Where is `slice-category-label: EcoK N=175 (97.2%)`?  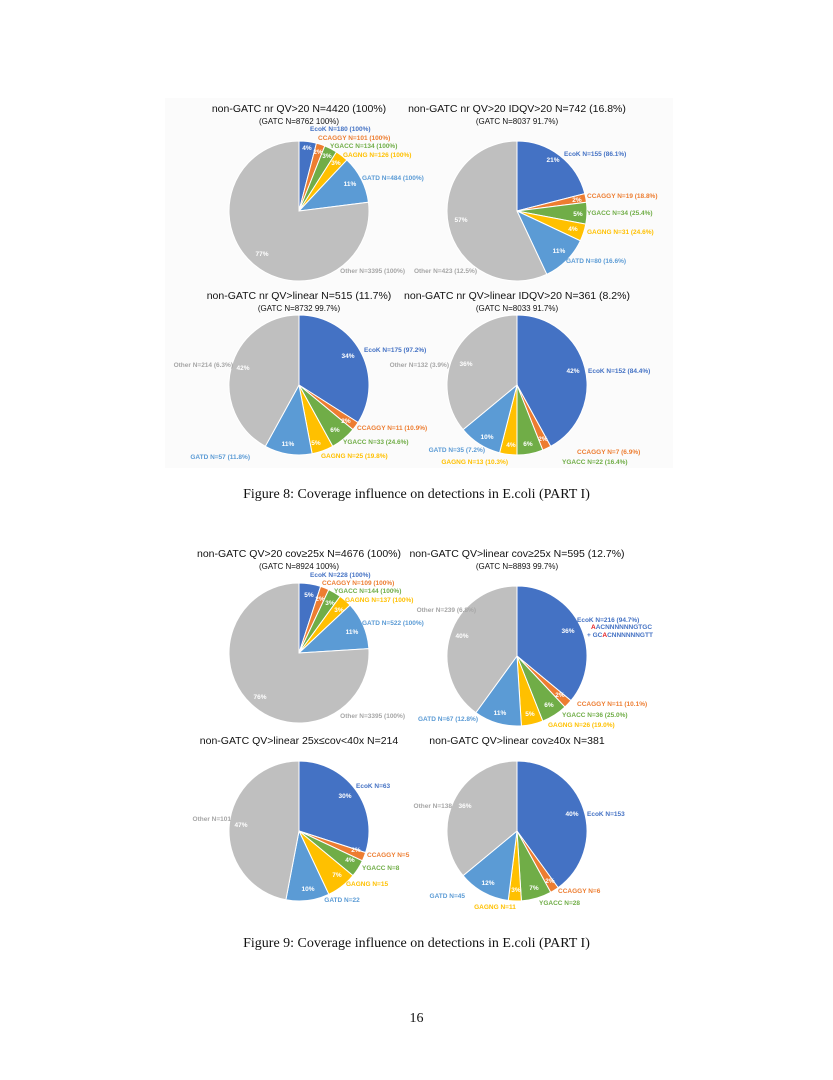
slice-category-label: EcoK N=175 (97.2%) is located at coordinates (395, 350).